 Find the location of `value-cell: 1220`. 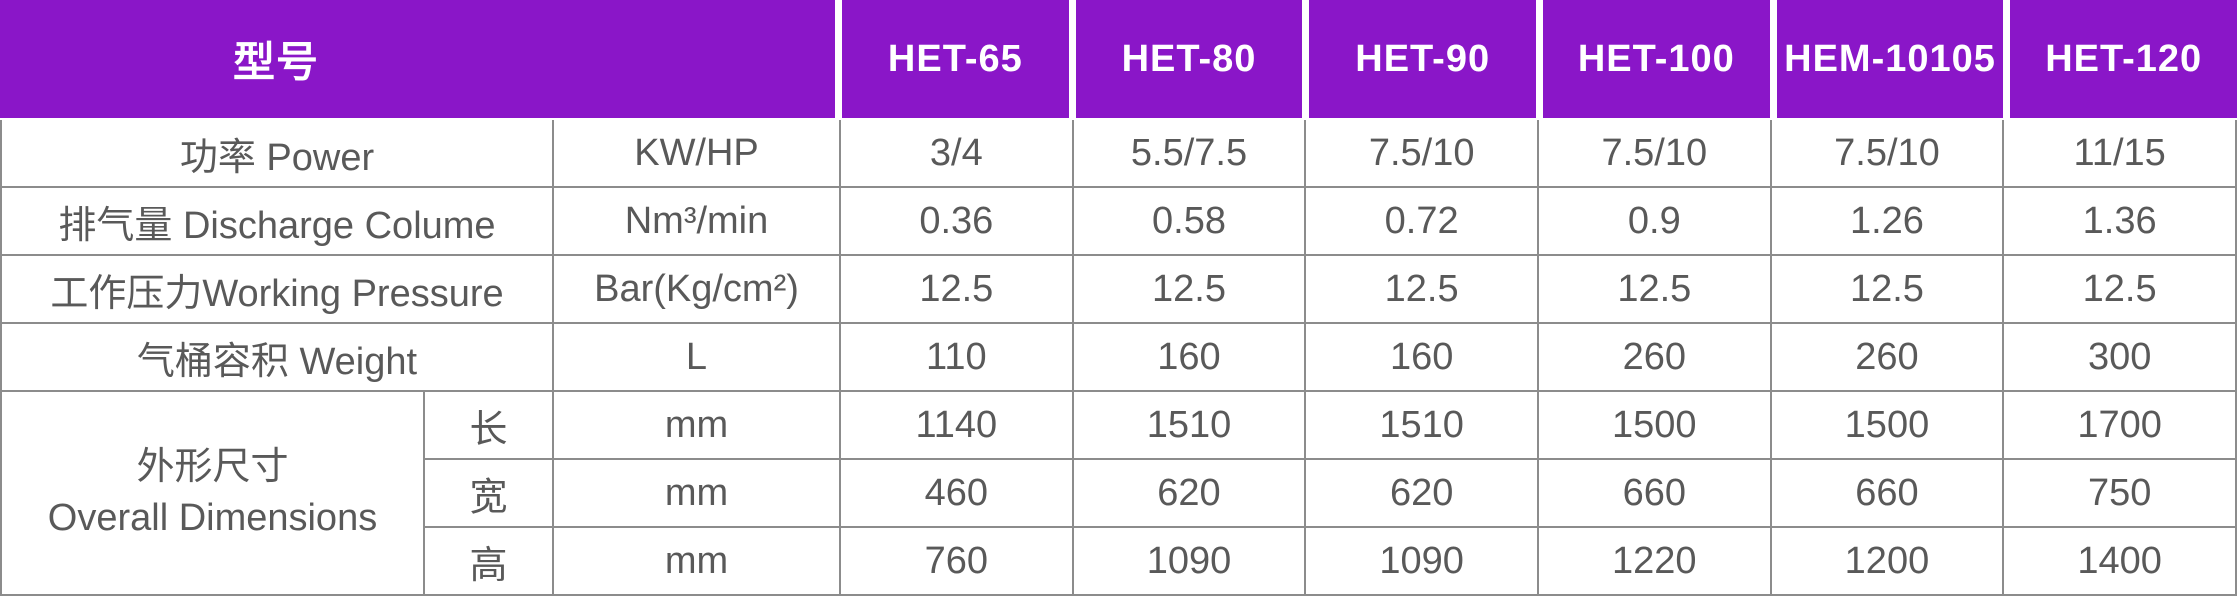

value-cell: 1220 is located at coordinates (1654, 561).